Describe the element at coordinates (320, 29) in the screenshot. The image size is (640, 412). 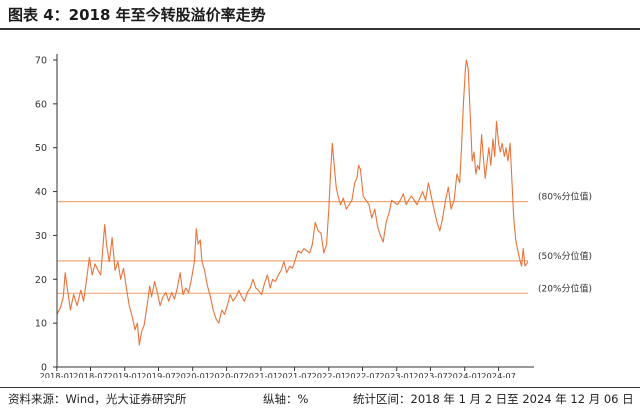
I see `title-rule` at that location.